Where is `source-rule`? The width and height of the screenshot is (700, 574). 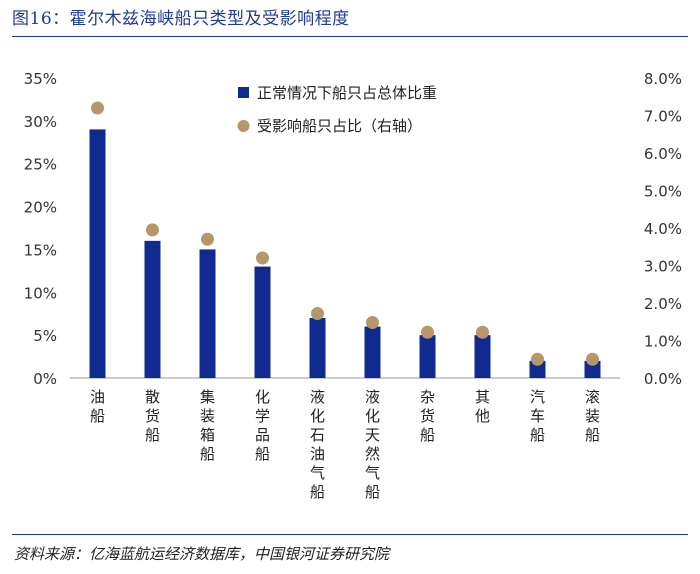
source-rule is located at coordinates (350, 534).